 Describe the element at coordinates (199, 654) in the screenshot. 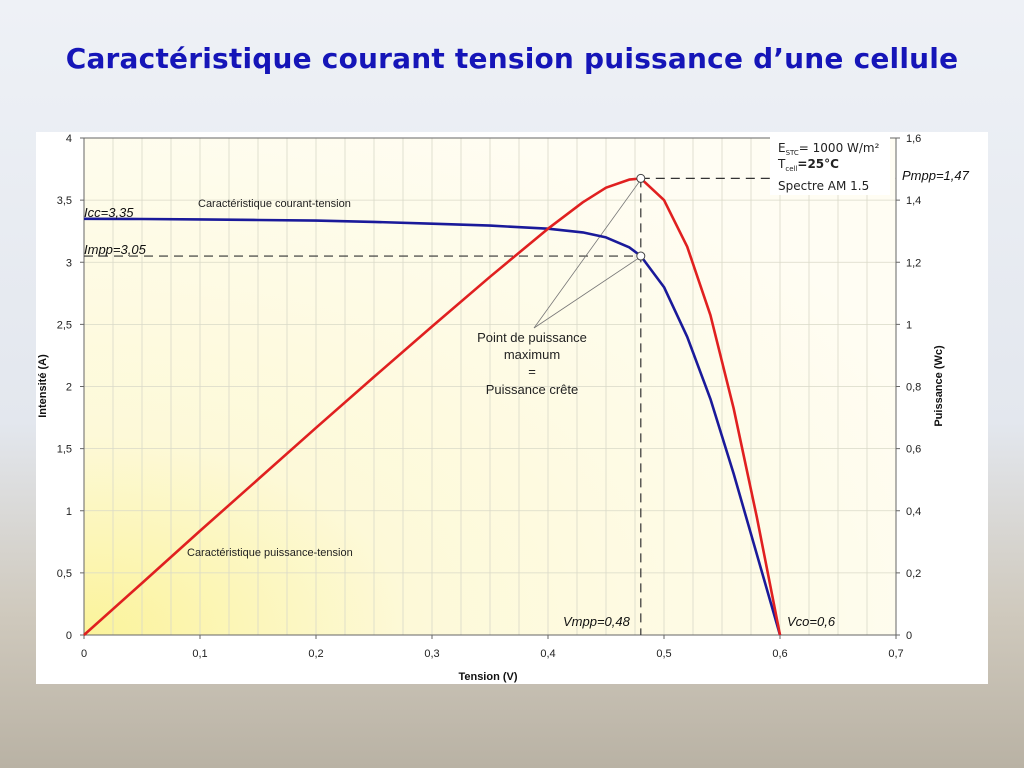

I see `x-tick-label: 0,1` at that location.